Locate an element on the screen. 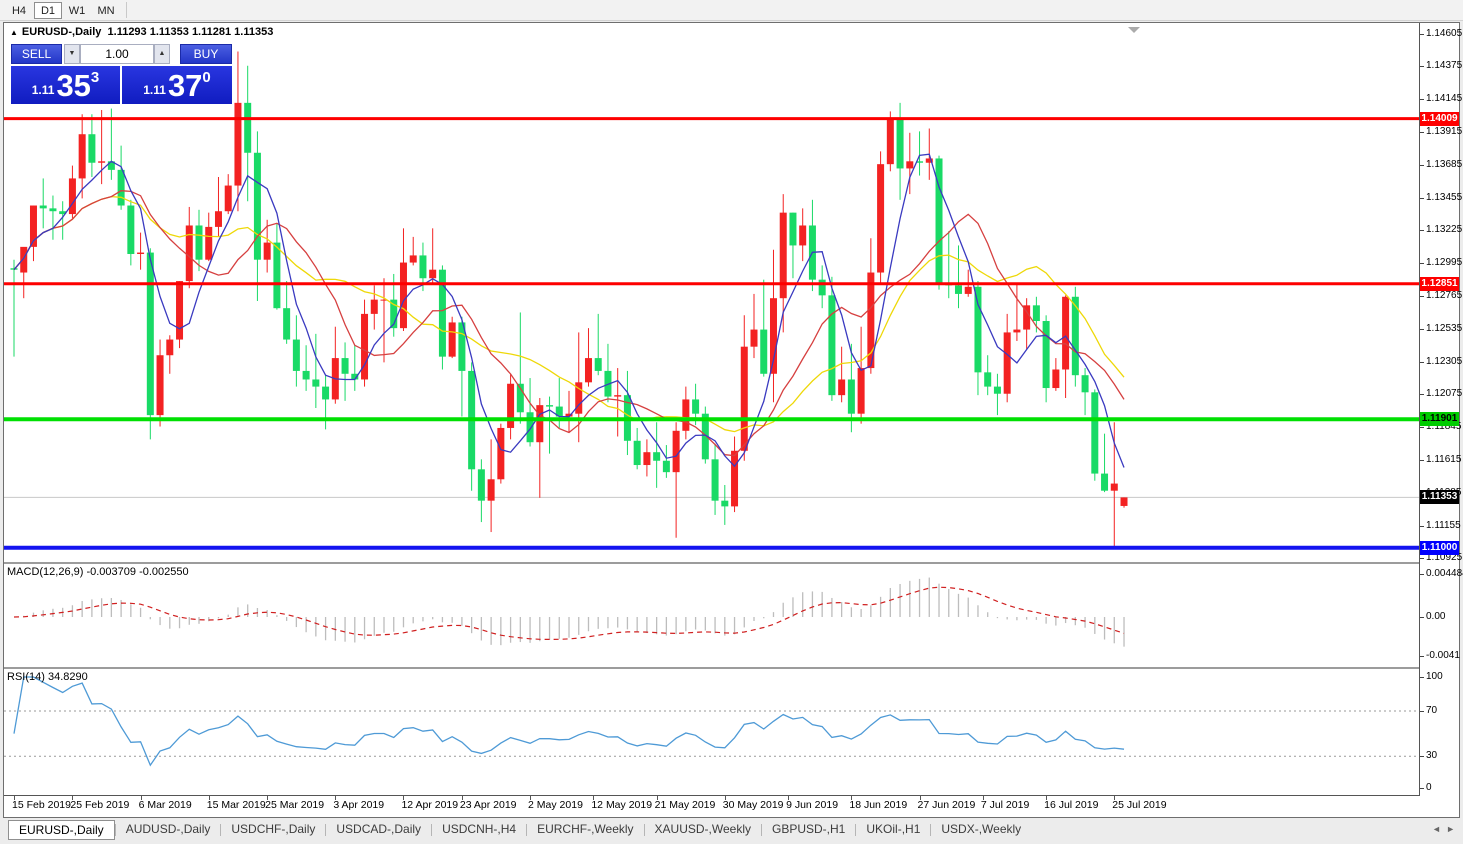 This screenshot has height=844, width=1463. buy-price-button: 1.11 37 0 is located at coordinates (177, 85).